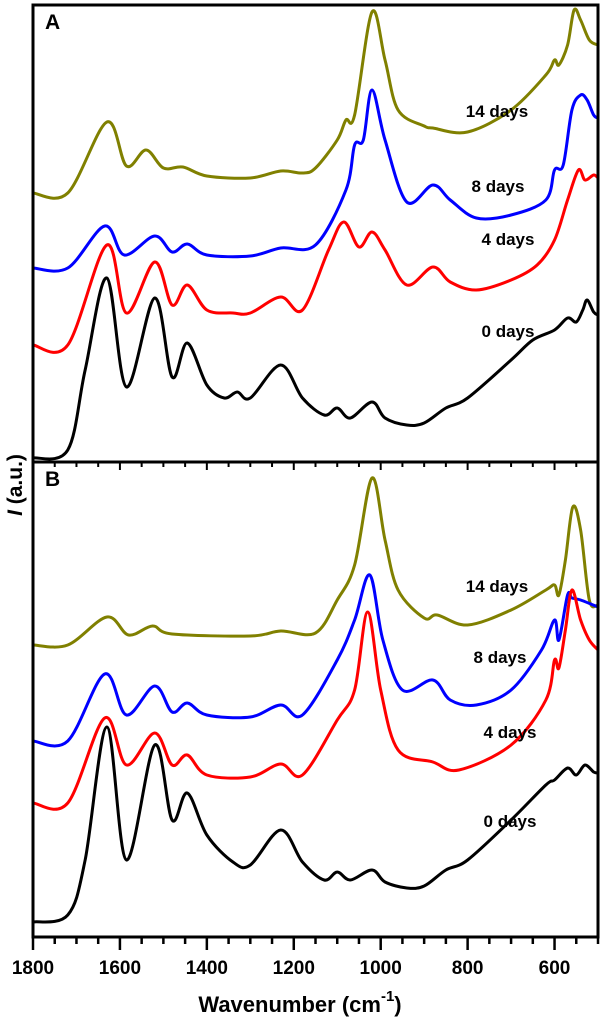 The height and width of the screenshot is (1029, 602). What do you see at coordinates (289, 1004) in the screenshot?
I see `x-axis-label-text: Wavenumber (cm` at bounding box center [289, 1004].